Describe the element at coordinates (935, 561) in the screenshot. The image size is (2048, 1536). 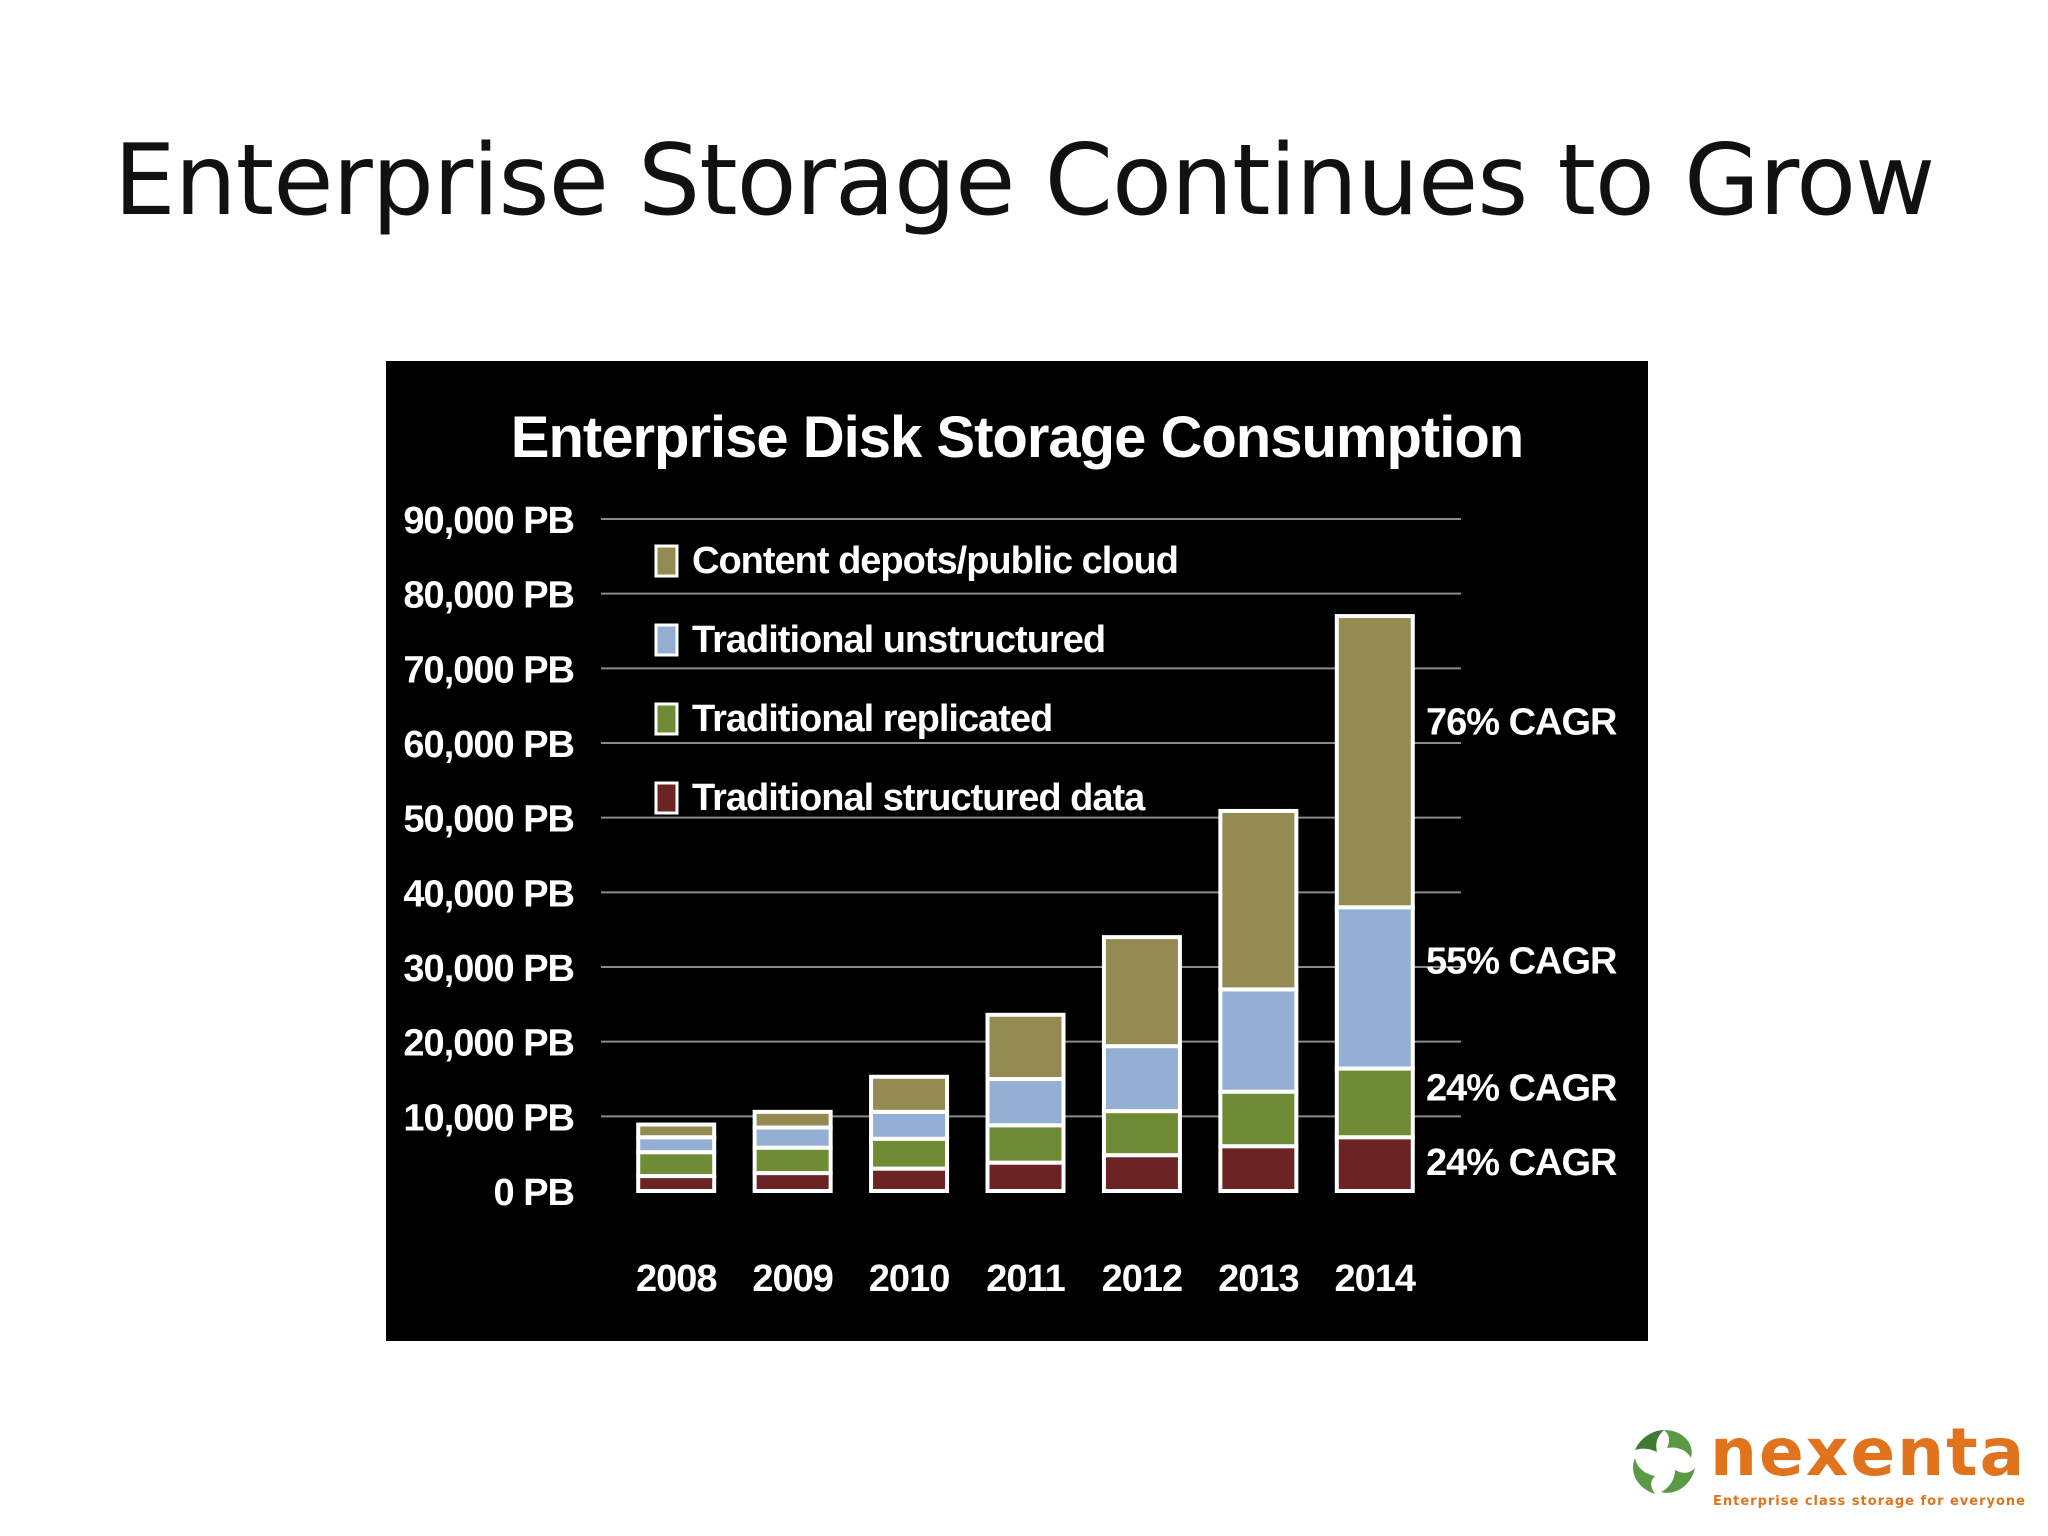
I see `legend-label: Content depots/public cloud` at that location.